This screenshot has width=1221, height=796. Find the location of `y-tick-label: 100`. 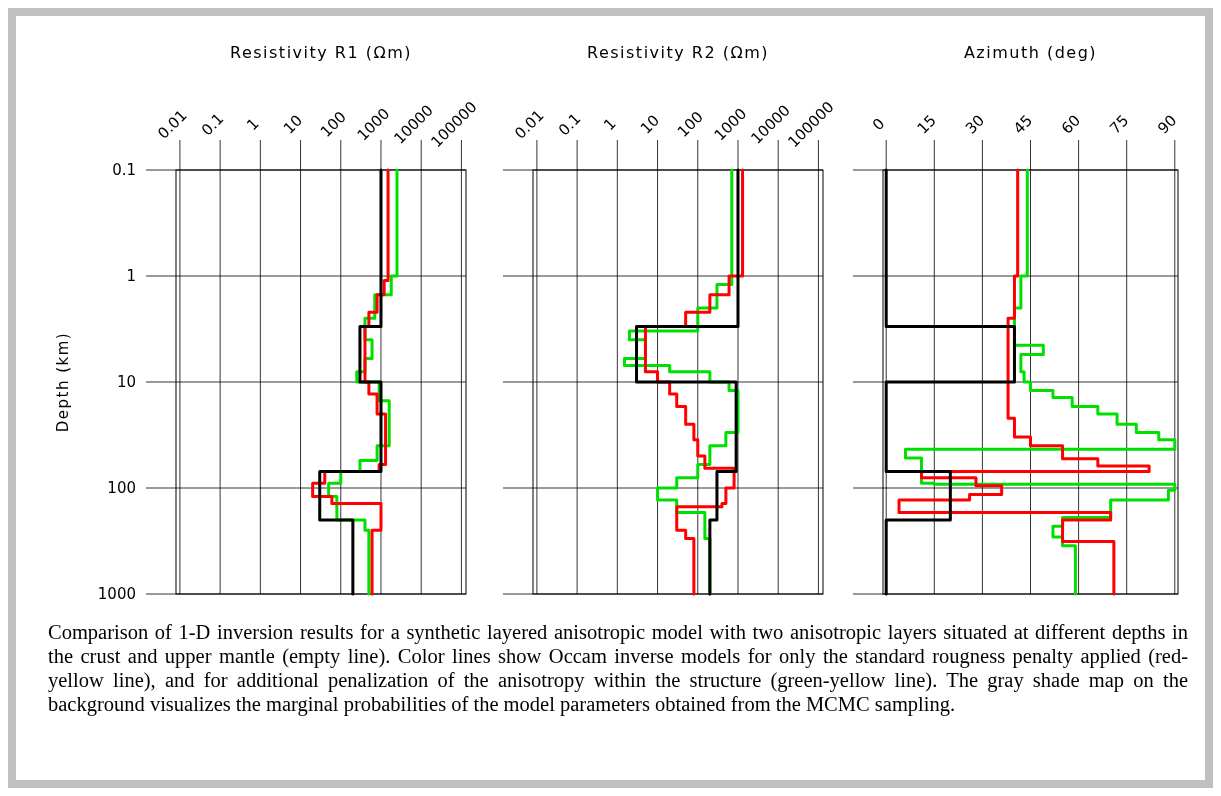

y-tick-label: 100 is located at coordinates (121, 488).